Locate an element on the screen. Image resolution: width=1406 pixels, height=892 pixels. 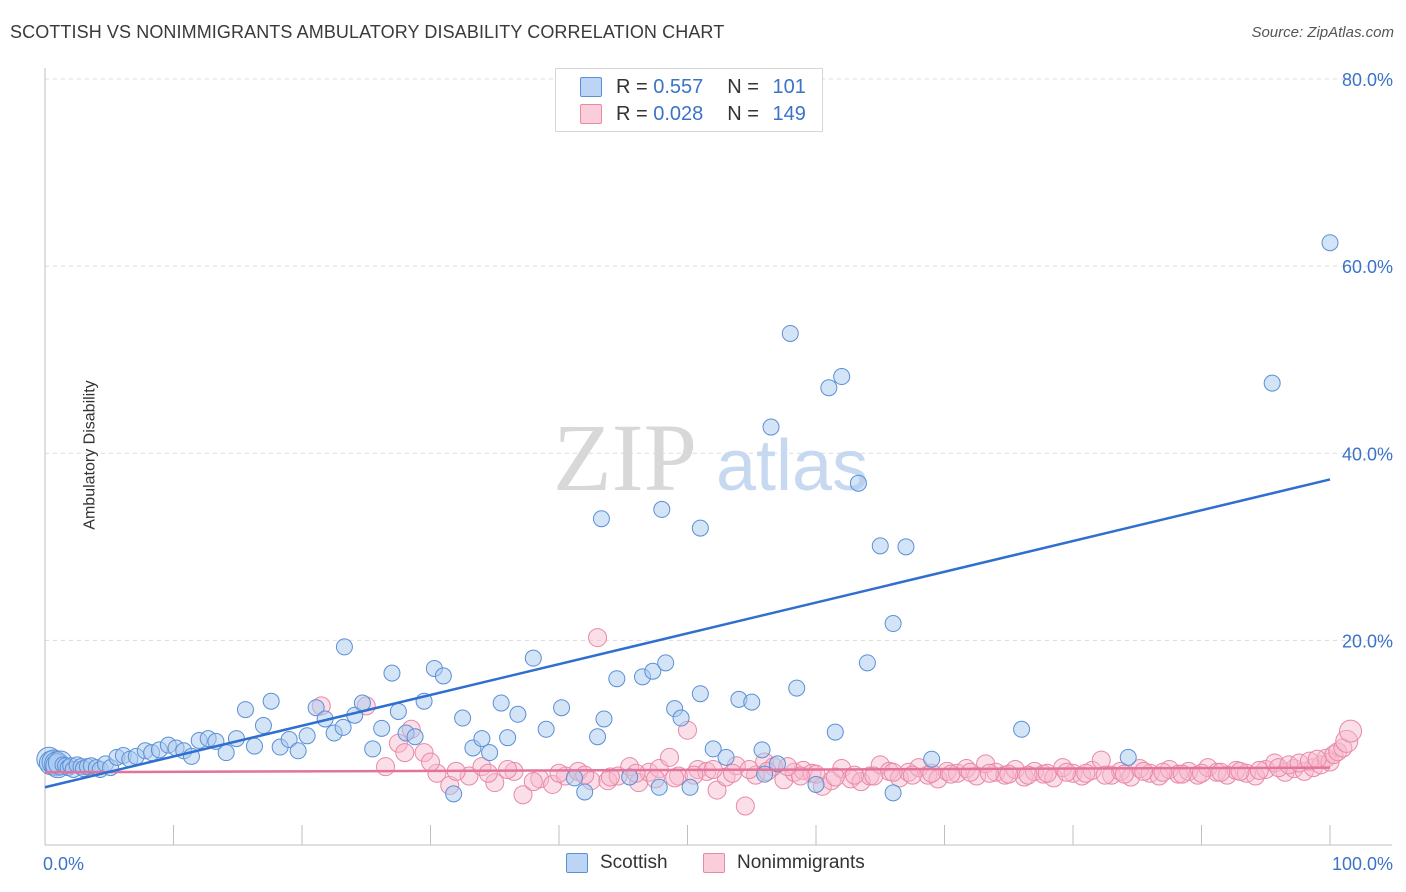
legend-item-nonimmigrants: Nonimmigrants is located at coordinates (784, 863).